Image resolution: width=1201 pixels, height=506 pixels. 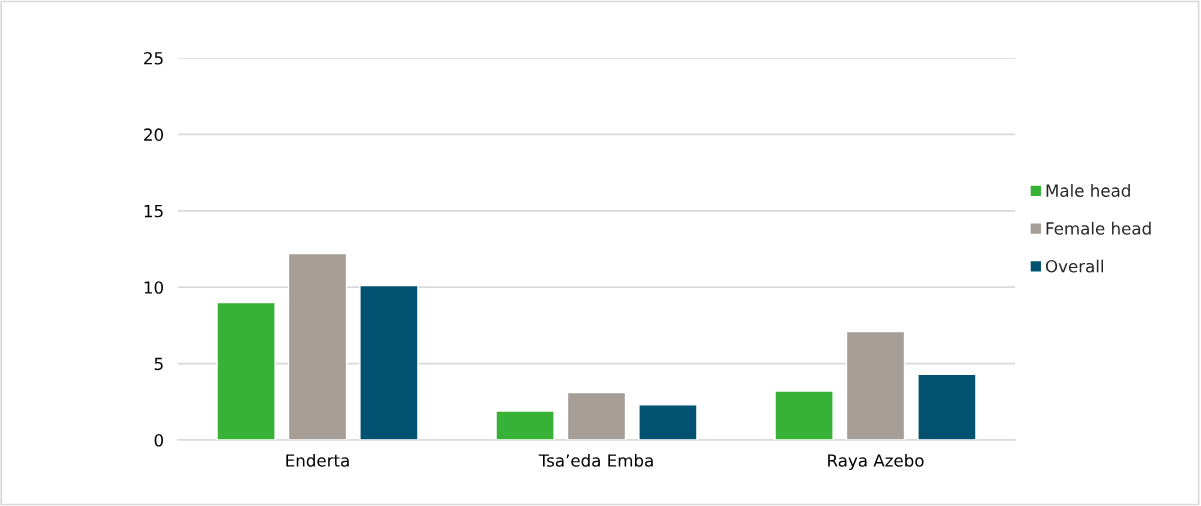 I want to click on y-tick-label: 0, so click(x=158, y=440).